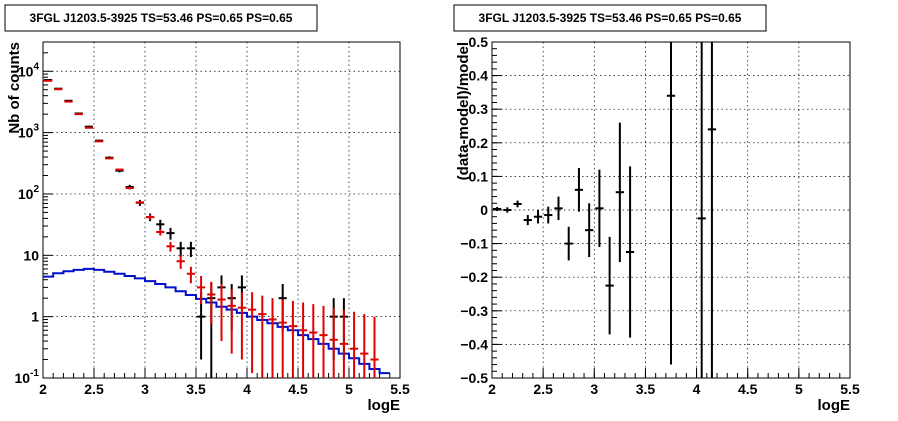  I want to click on y-tick-label: −0.2, so click(474, 277).